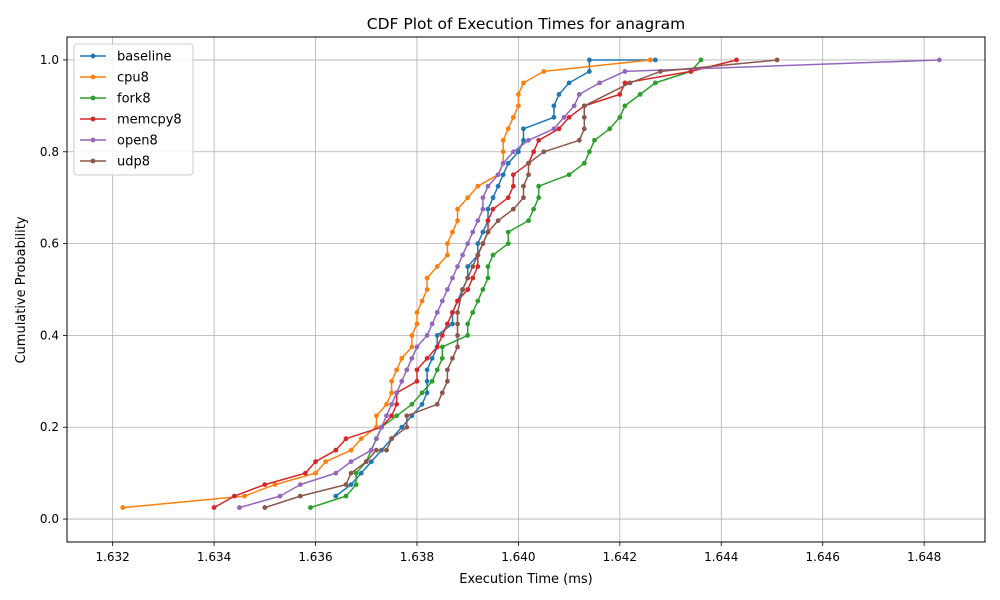  What do you see at coordinates (525, 579) in the screenshot?
I see `x-axis-title: Execution Time (ms)` at bounding box center [525, 579].